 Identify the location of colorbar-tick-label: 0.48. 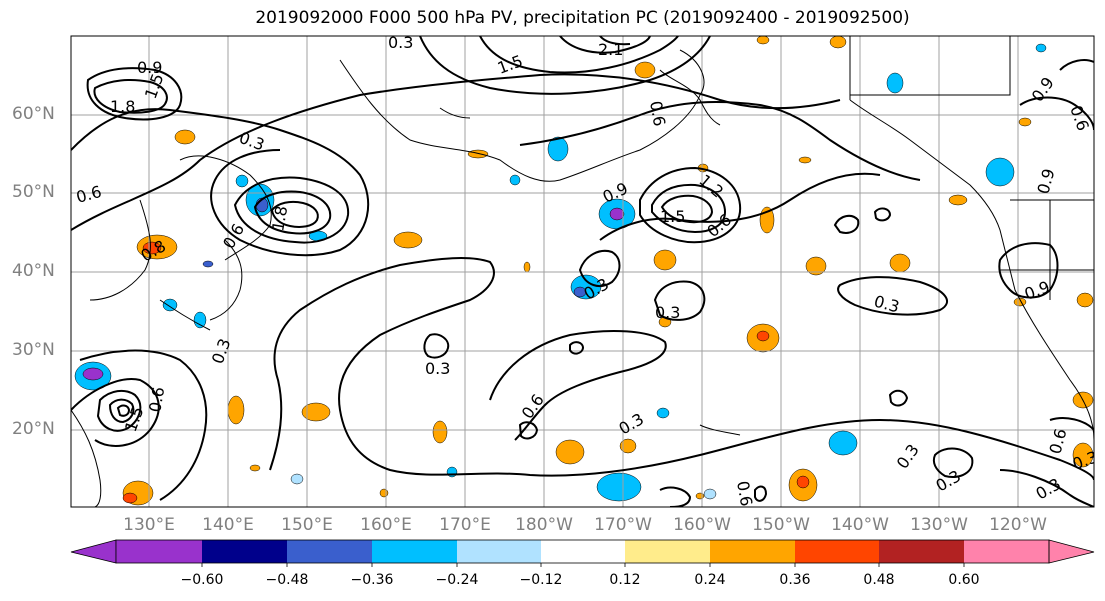
(879, 580).